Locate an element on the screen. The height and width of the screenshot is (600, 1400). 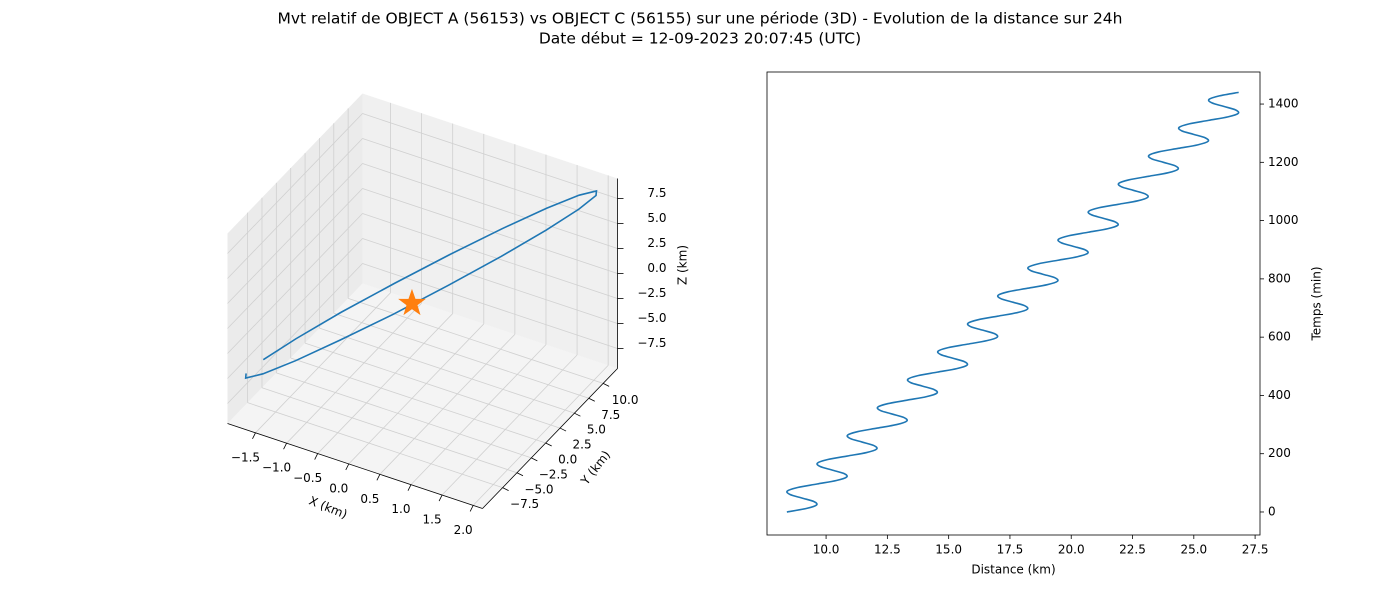
z-tick-label: −7.5 is located at coordinates (651, 343).